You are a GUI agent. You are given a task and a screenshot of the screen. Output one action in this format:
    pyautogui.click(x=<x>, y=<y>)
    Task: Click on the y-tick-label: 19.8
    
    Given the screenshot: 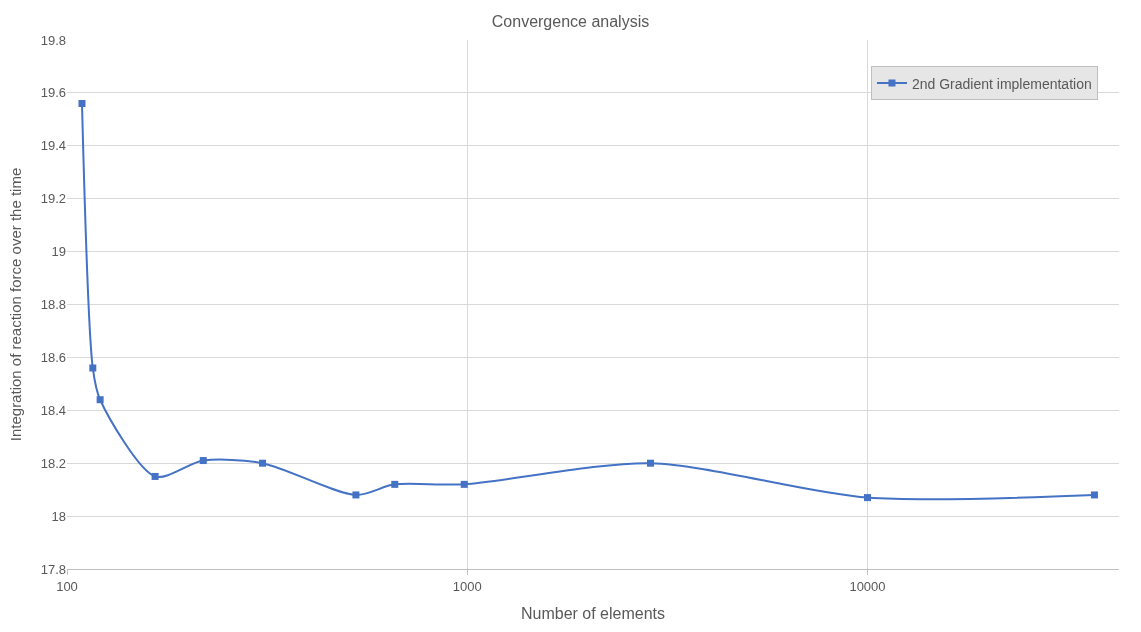 What is the action you would take?
    pyautogui.click(x=53, y=40)
    